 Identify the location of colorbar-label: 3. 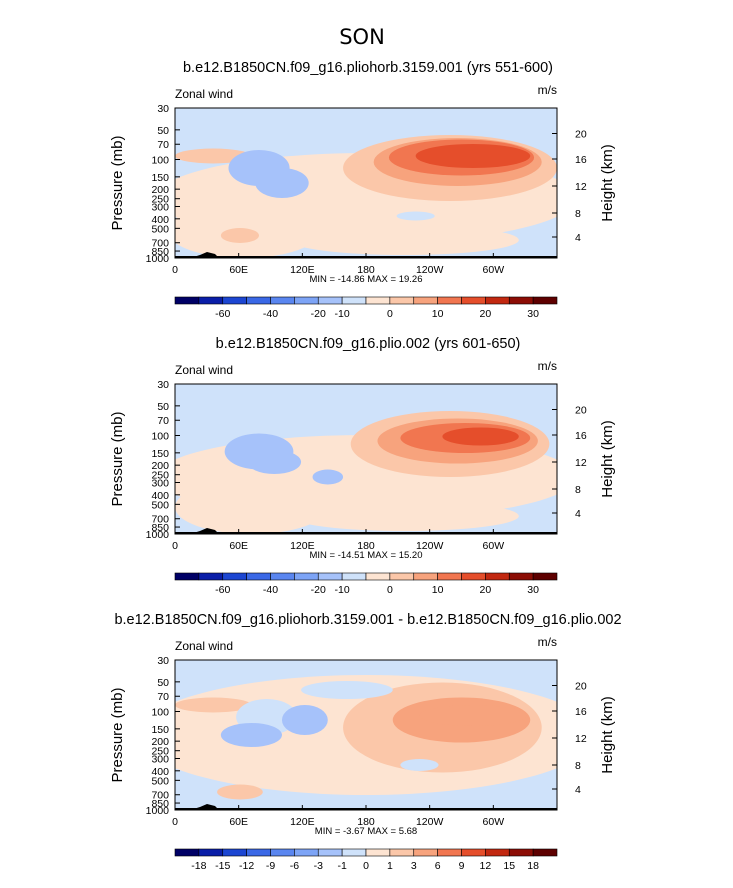
(414, 866).